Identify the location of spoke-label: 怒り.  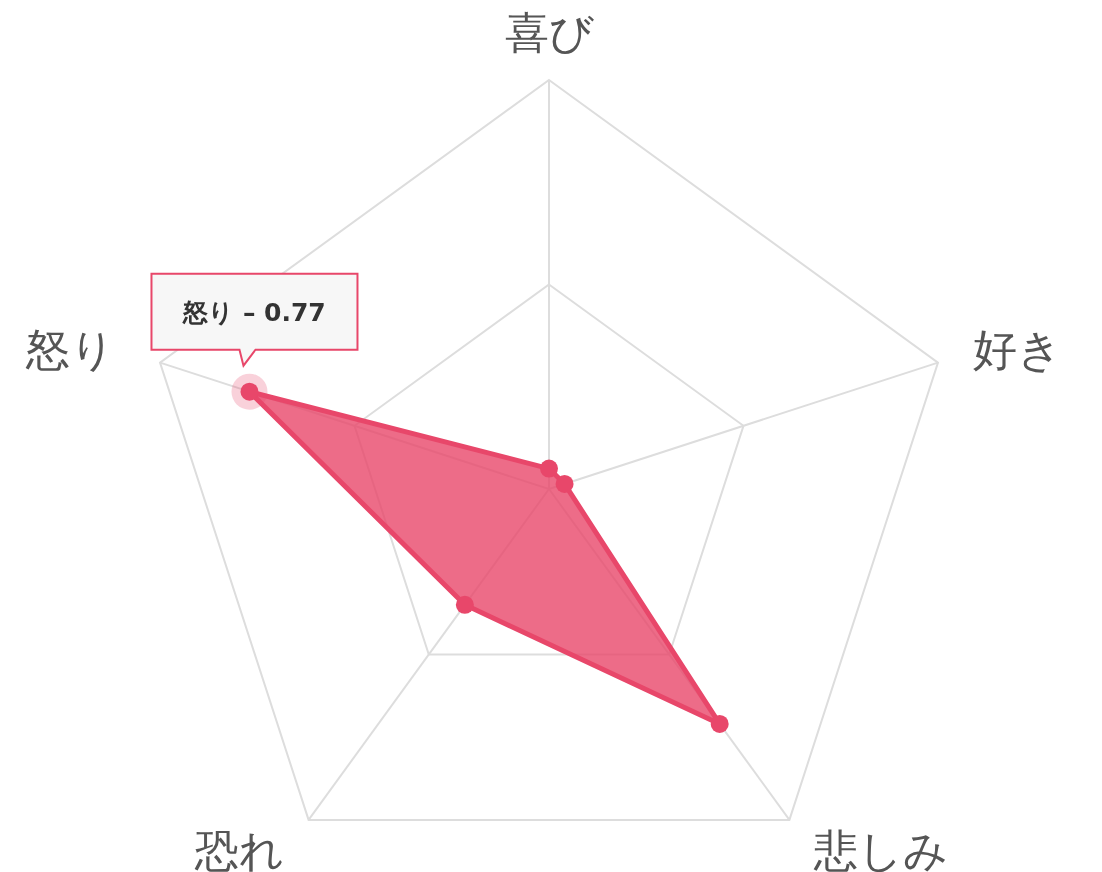
(70, 349).